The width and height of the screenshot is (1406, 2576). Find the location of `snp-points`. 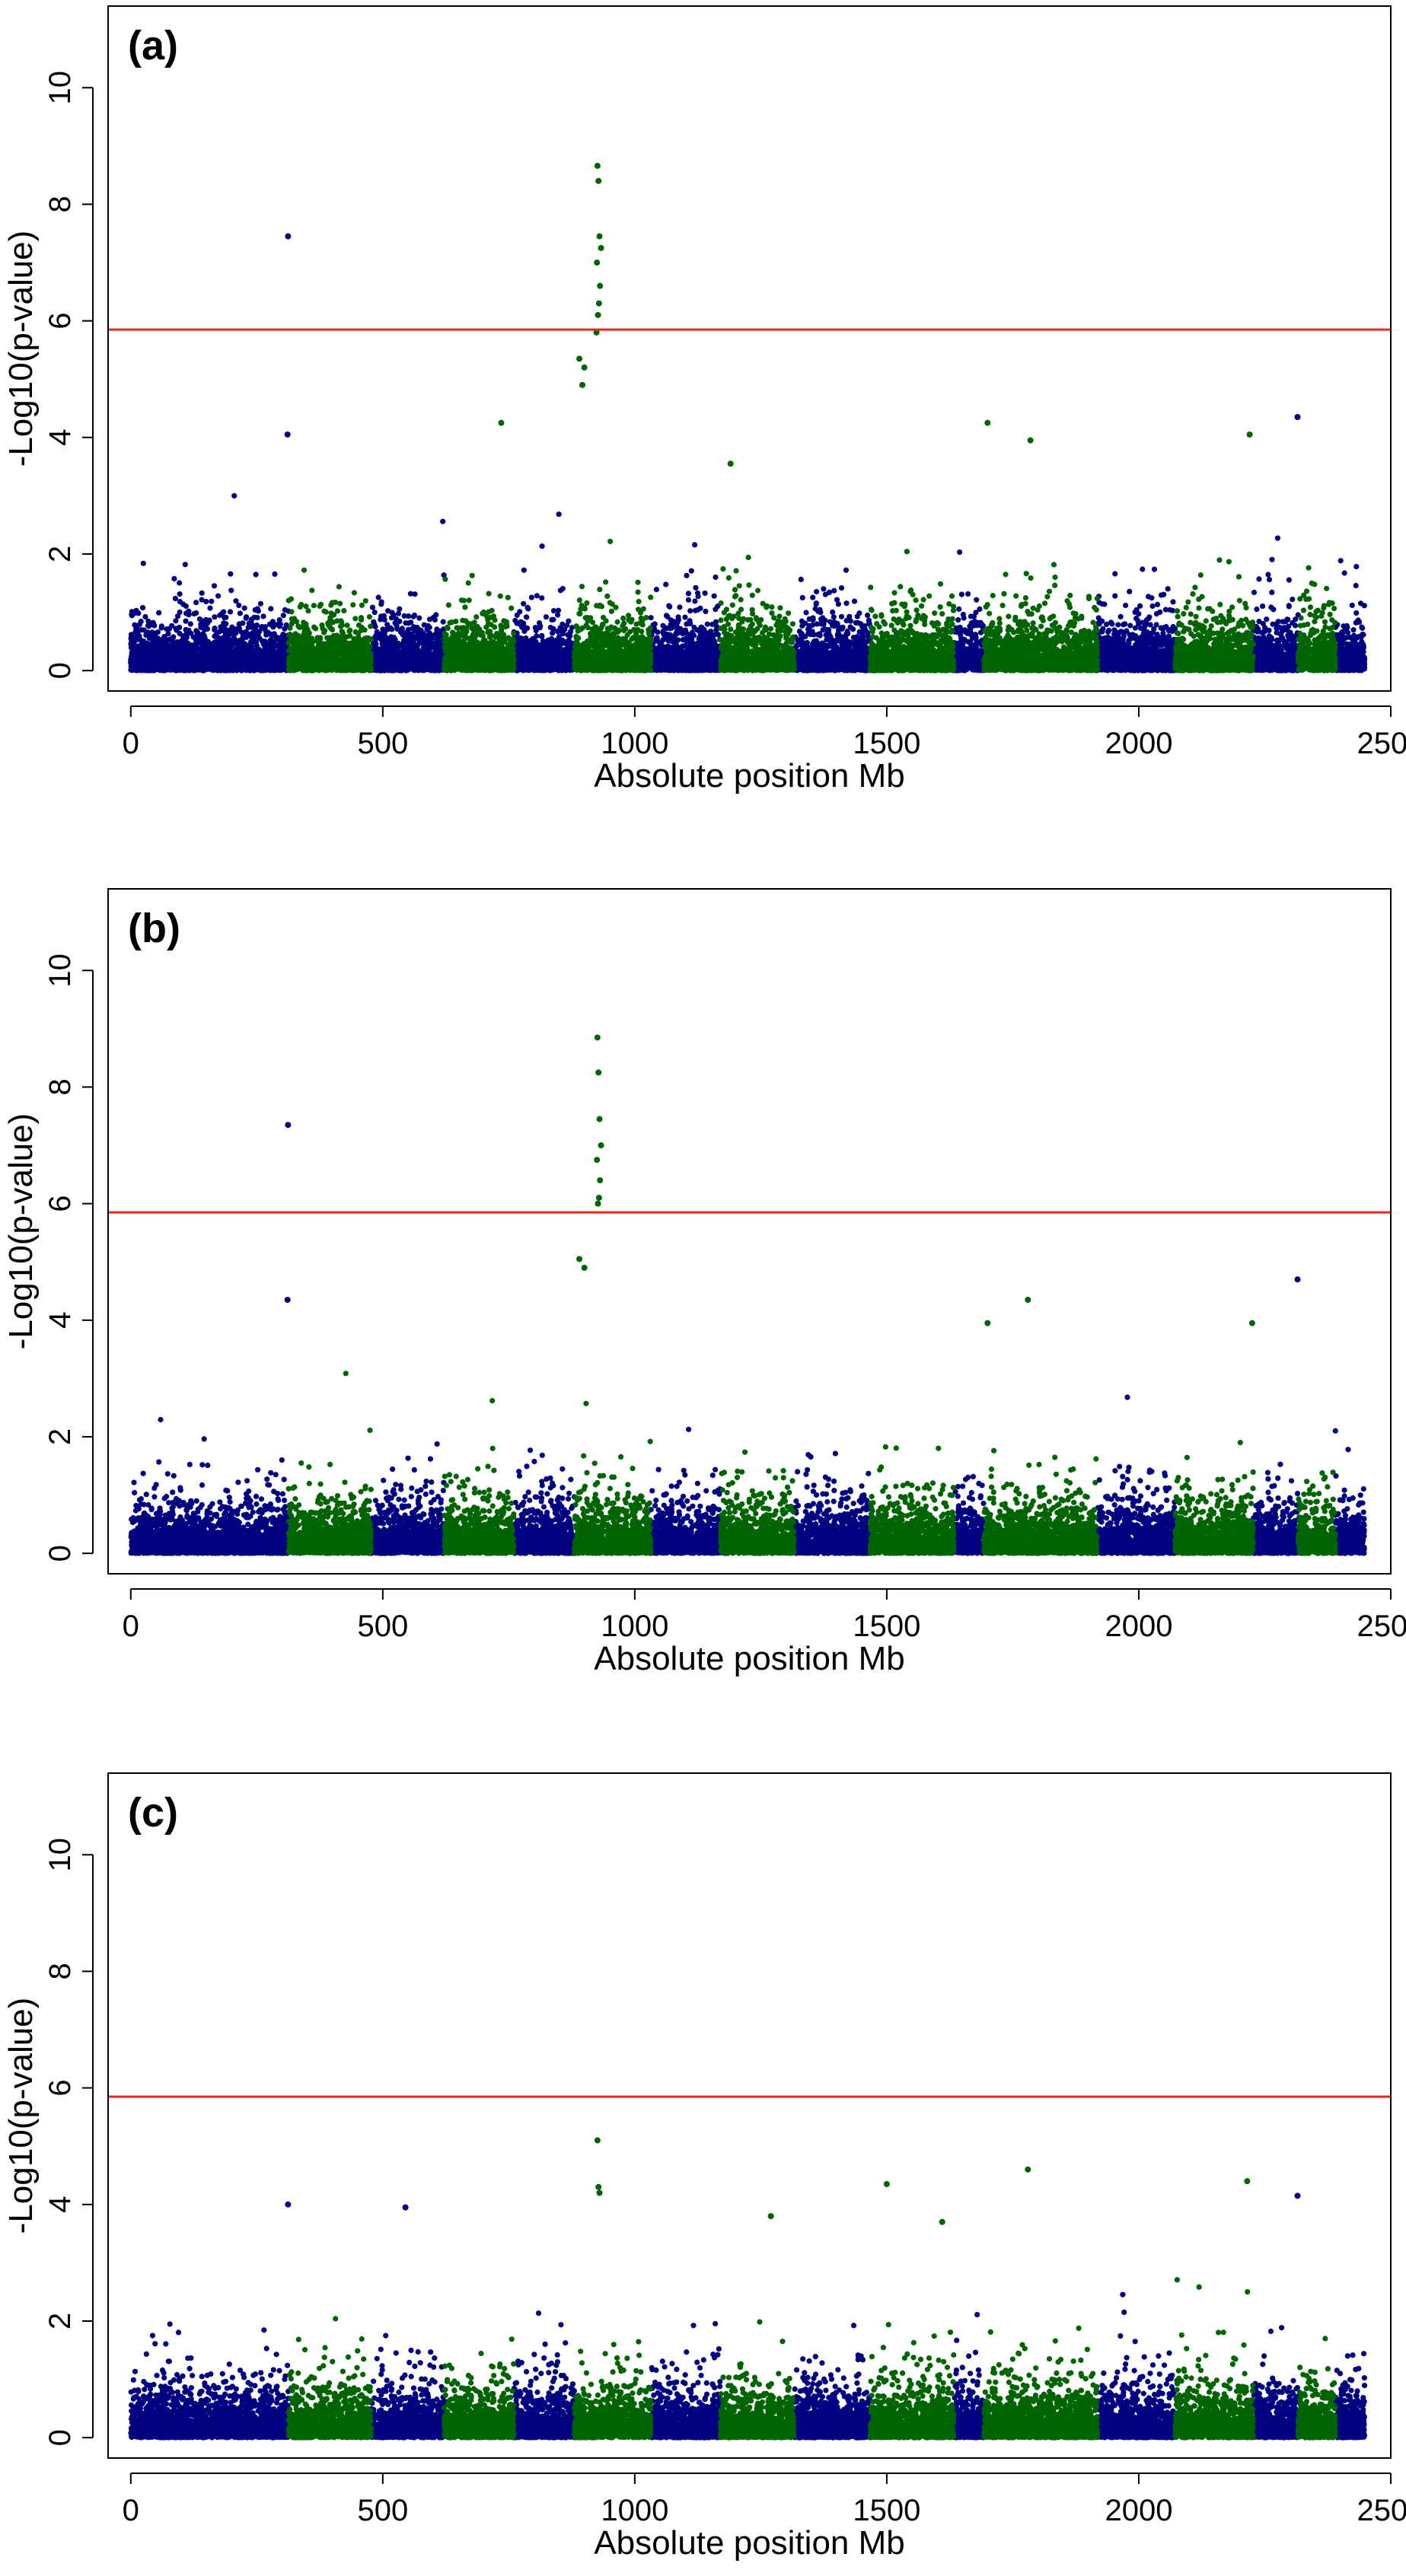

snp-points is located at coordinates (748, 2289).